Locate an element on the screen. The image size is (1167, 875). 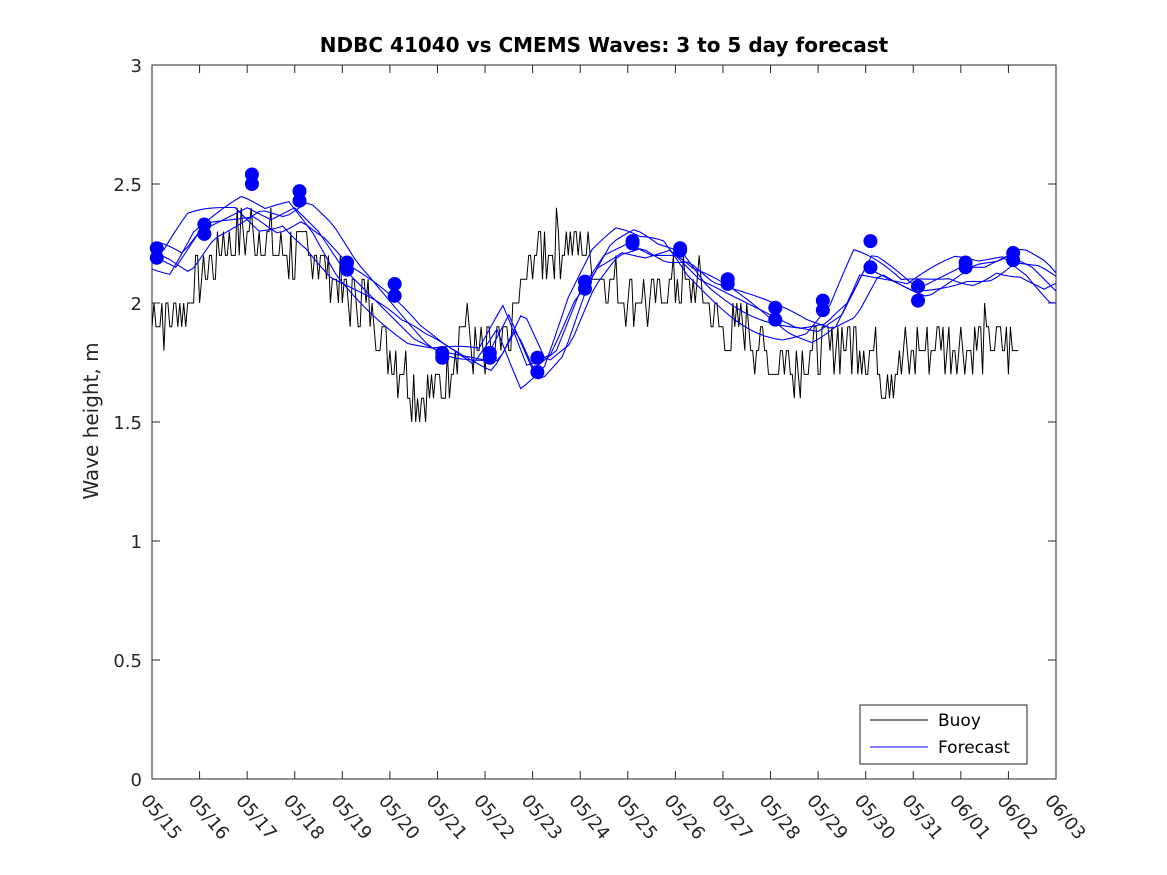
legend-label-forecast: Forecast is located at coordinates (974, 748).